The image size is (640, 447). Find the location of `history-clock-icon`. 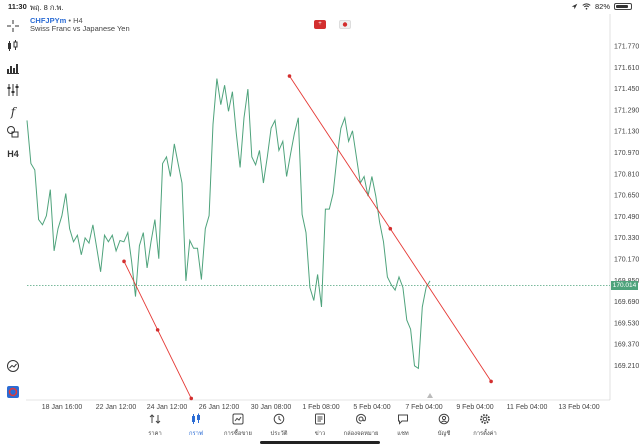

history-clock-icon is located at coordinates (279, 419).